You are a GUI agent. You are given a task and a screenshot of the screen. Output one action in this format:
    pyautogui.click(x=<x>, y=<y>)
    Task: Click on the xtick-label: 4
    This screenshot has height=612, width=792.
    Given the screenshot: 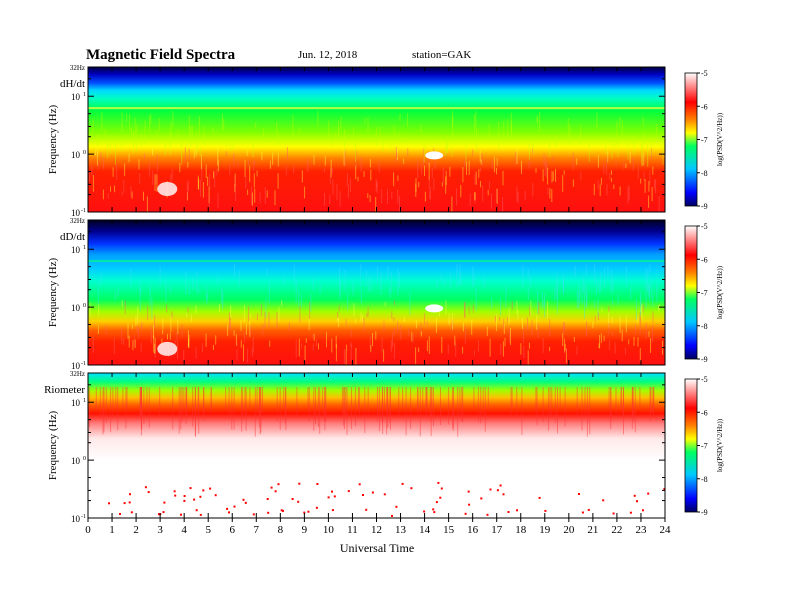 What is the action you would take?
    pyautogui.click(x=184, y=530)
    